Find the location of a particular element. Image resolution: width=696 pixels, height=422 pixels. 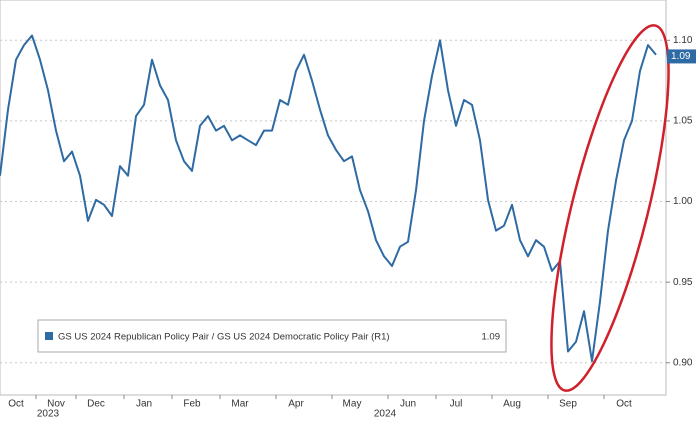

x-tick-label: Dec is located at coordinates (96, 404).